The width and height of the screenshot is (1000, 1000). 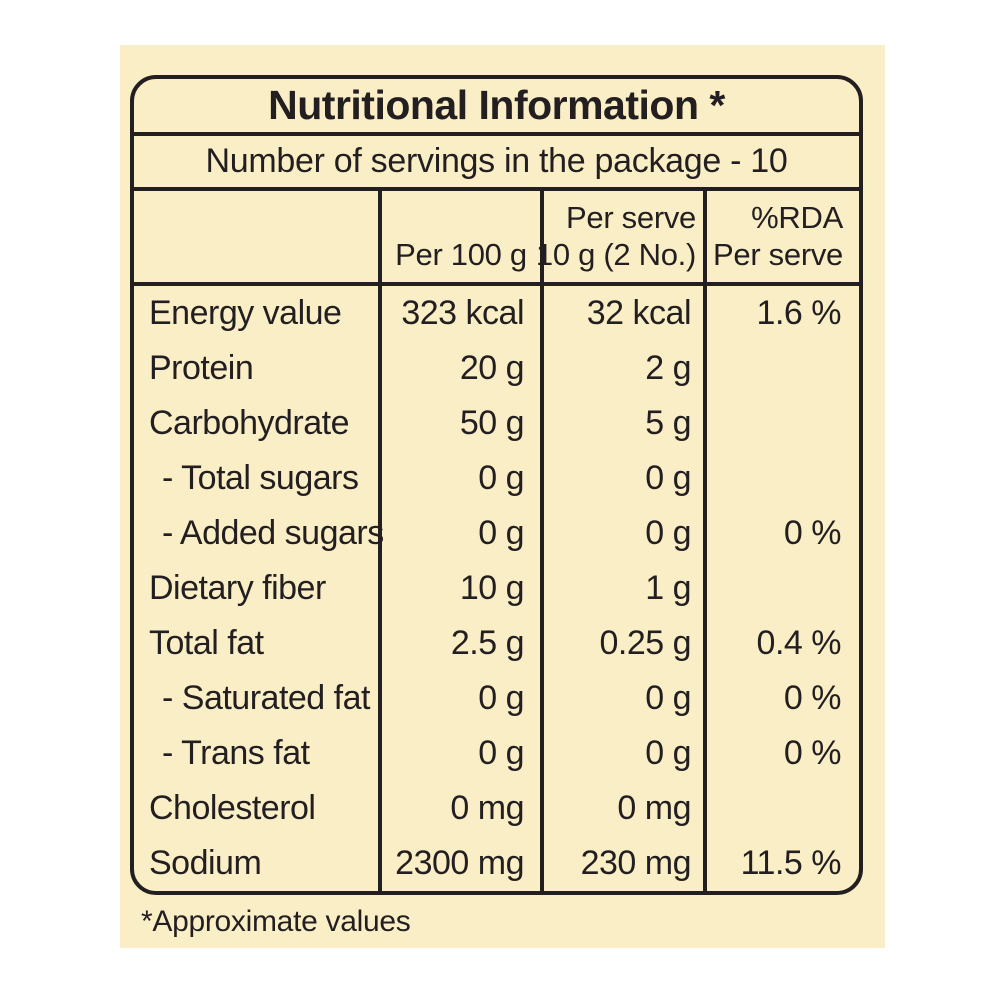 What do you see at coordinates (791, 863) in the screenshot?
I see `rda-value: 11.5 %` at bounding box center [791, 863].